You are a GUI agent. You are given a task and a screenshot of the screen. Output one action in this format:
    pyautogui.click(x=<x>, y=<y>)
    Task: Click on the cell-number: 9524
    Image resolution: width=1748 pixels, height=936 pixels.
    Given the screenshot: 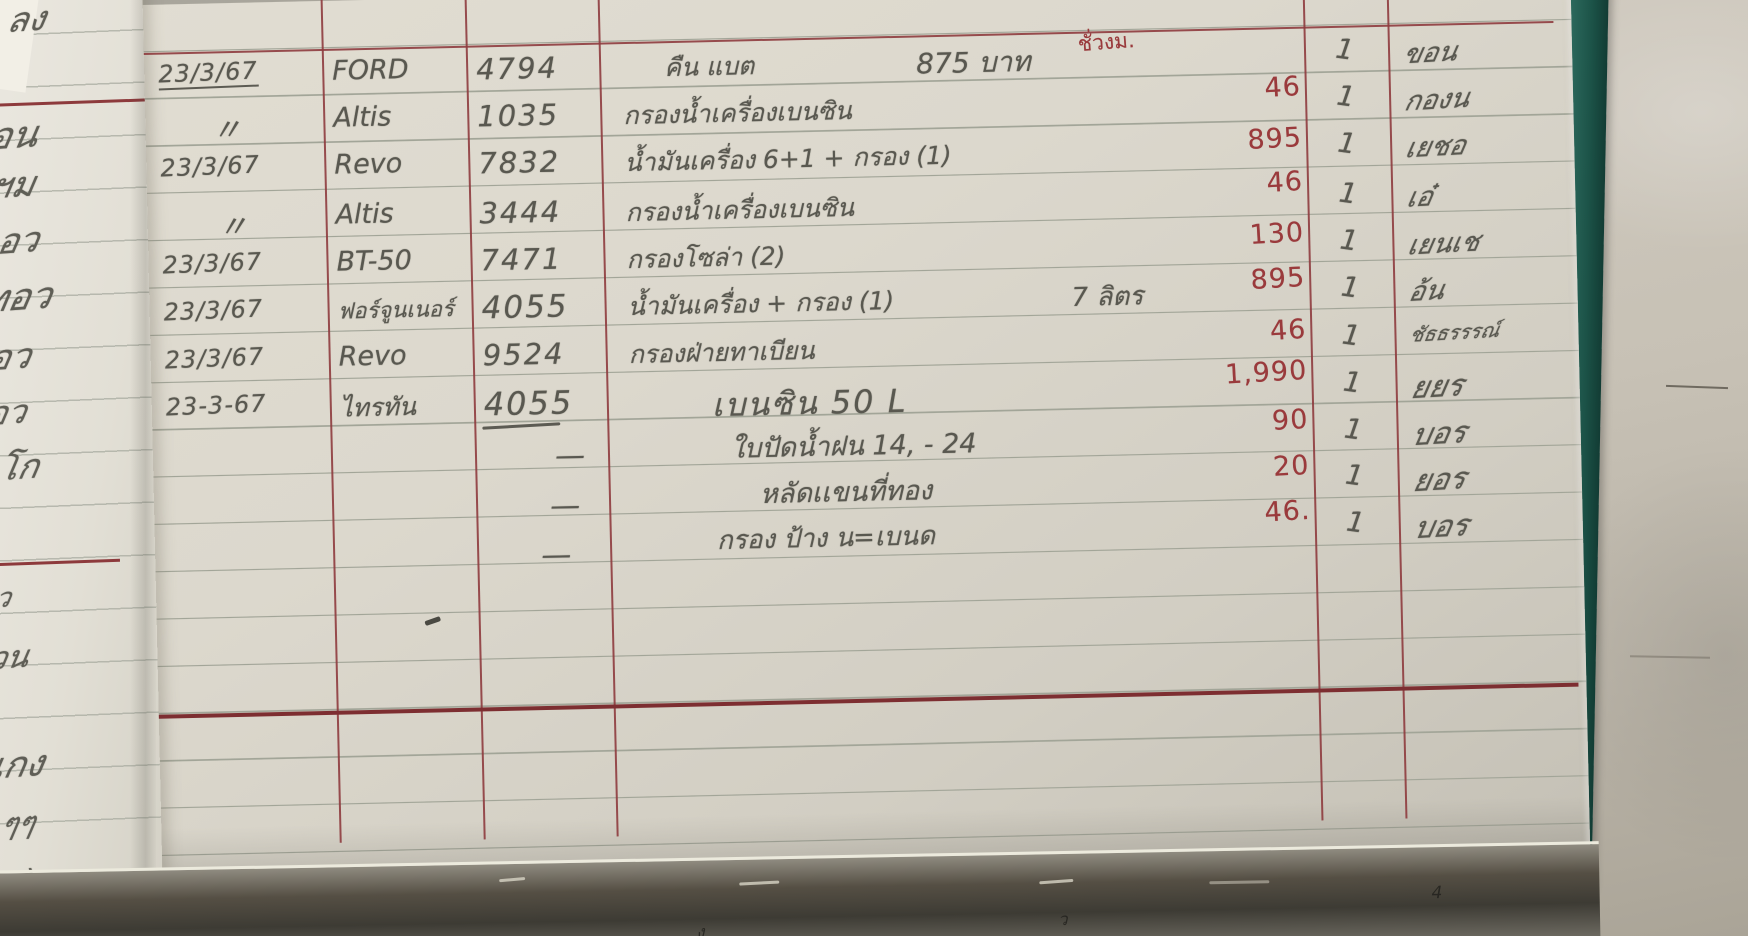 What is the action you would take?
    pyautogui.click(x=523, y=354)
    